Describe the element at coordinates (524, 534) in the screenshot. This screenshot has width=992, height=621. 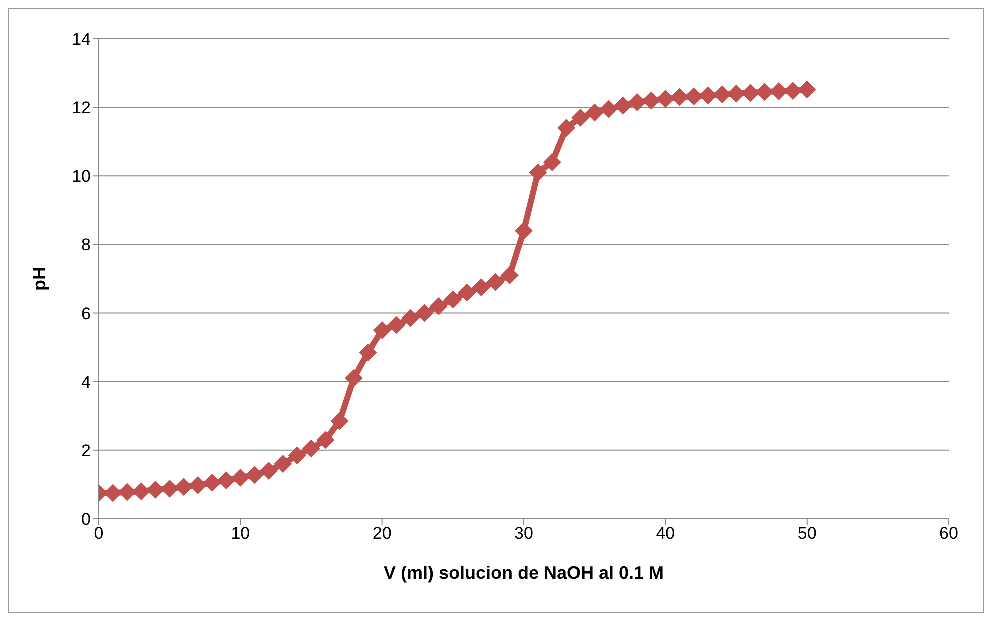
I see `x-tick-label: 30` at that location.